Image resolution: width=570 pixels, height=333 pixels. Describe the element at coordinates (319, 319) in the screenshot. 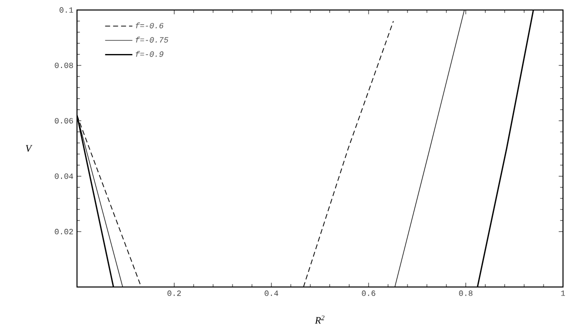

I see `x-axis-title: R$^{2}$` at that location.